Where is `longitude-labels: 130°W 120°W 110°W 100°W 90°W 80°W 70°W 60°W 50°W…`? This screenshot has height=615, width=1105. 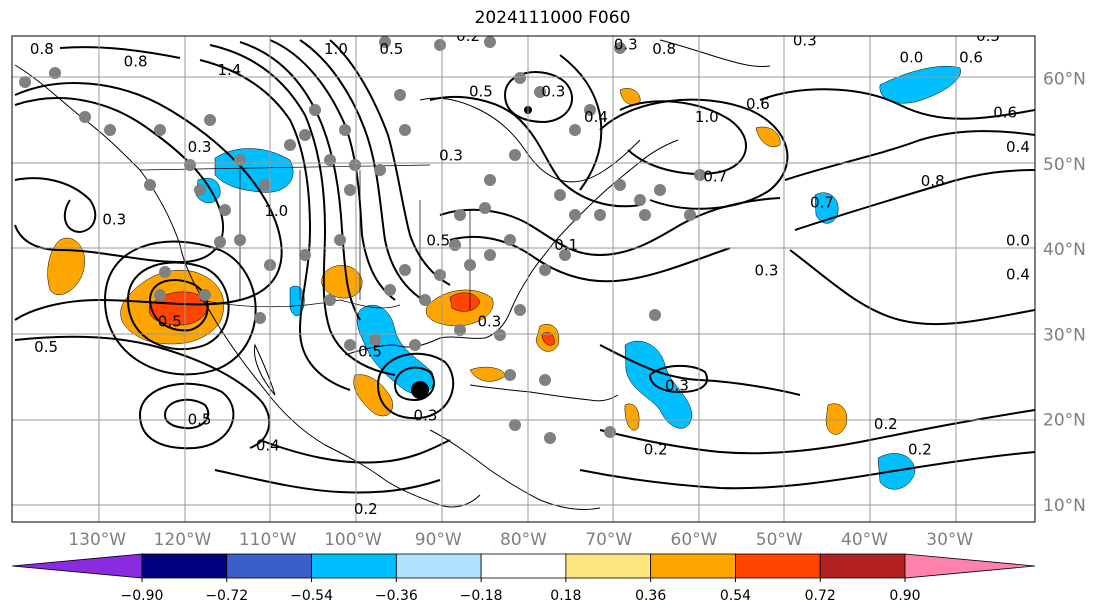
longitude-labels: 130°W 120°W 110°W 100°W 90°W 80°W 70°W 60°W 50°W… is located at coordinates (520, 540).